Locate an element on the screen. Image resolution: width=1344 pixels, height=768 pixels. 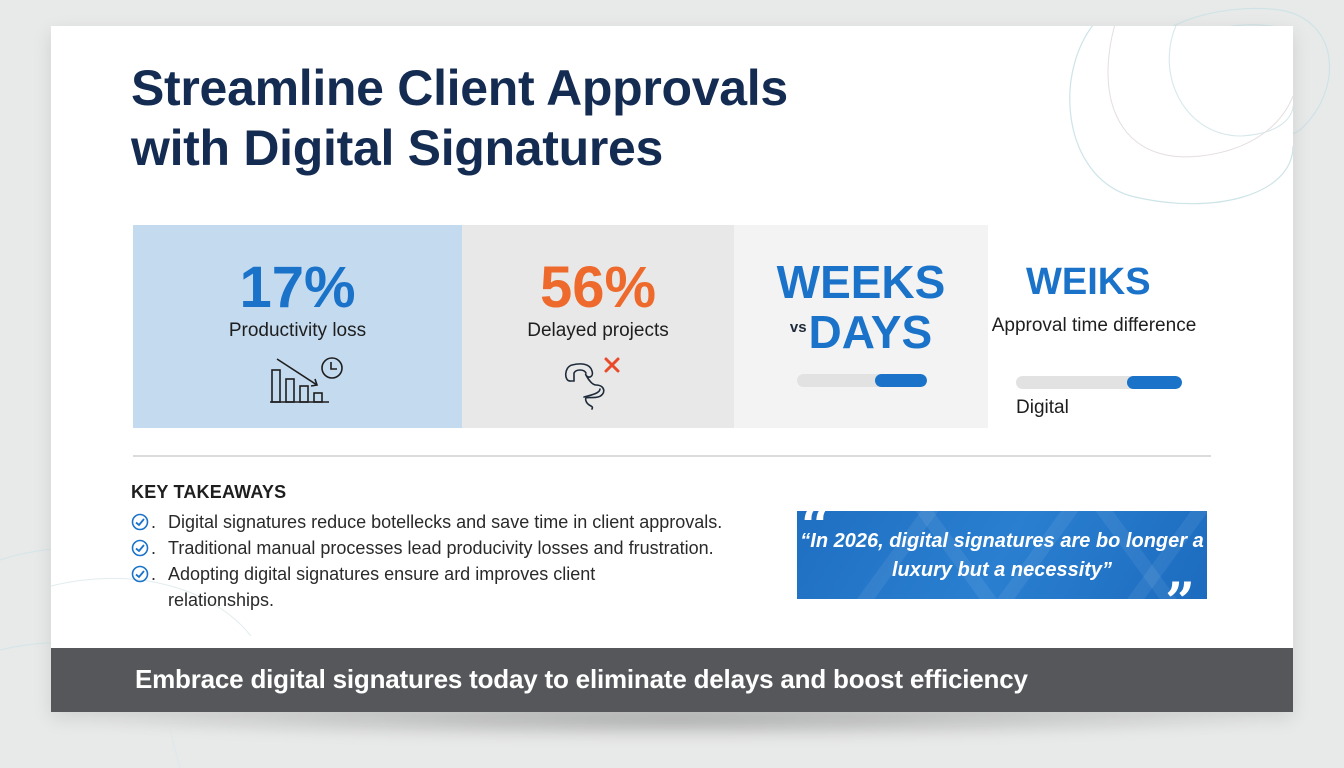
stat-panel-weeks-vs-days: WEEKS vsDAYS is located at coordinates (861, 326).